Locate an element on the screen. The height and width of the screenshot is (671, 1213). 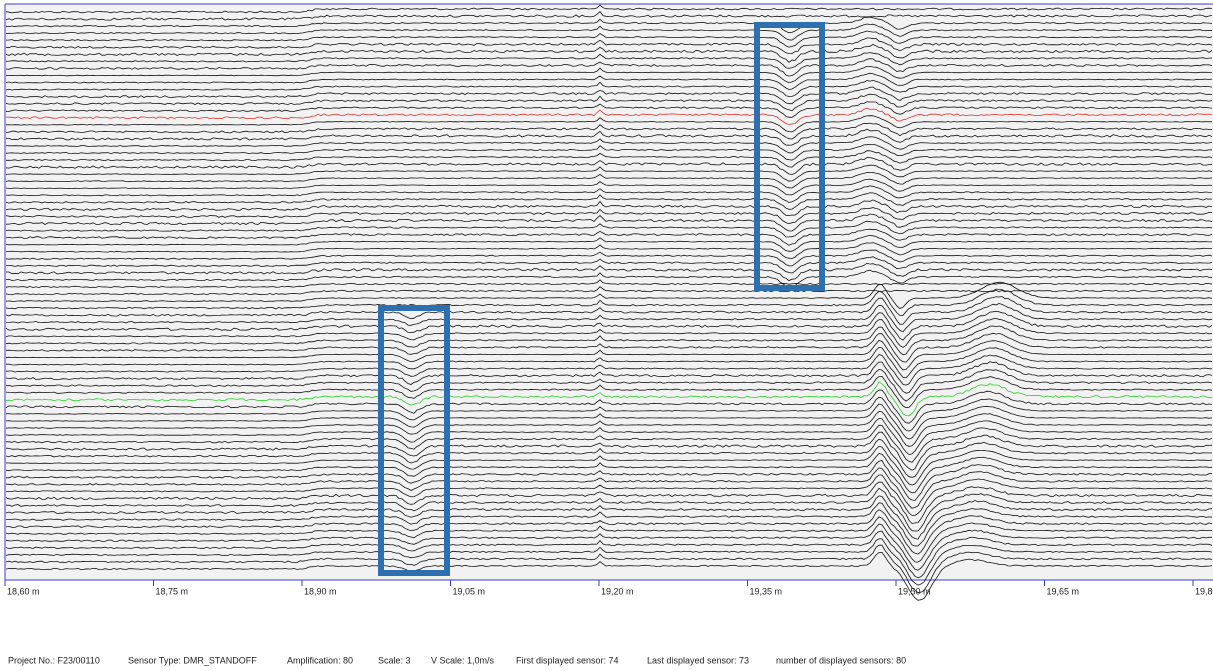
status-item: Project No.: F23/00110 is located at coordinates (54, 660).